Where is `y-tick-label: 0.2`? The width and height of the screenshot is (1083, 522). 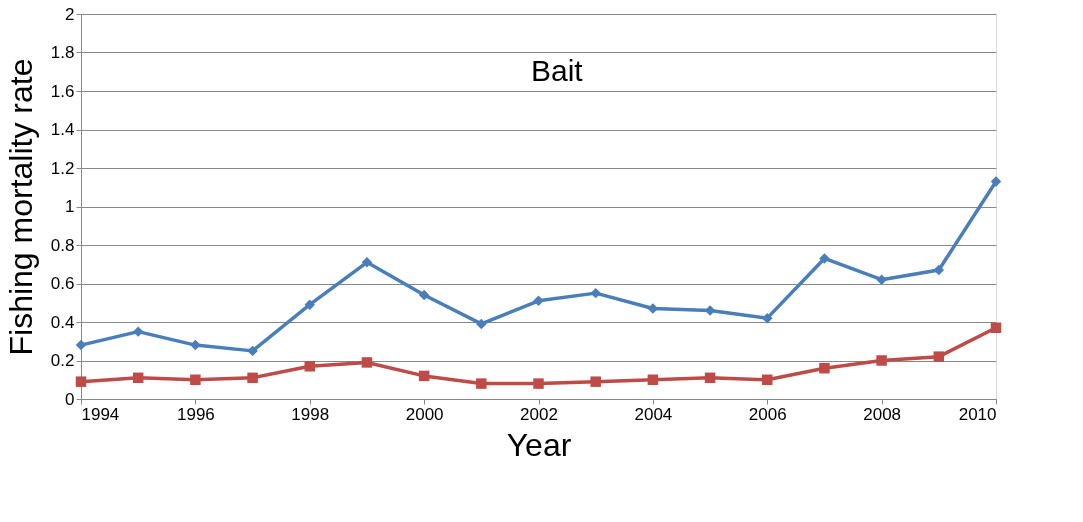
y-tick-label: 0.2 is located at coordinates (62, 360).